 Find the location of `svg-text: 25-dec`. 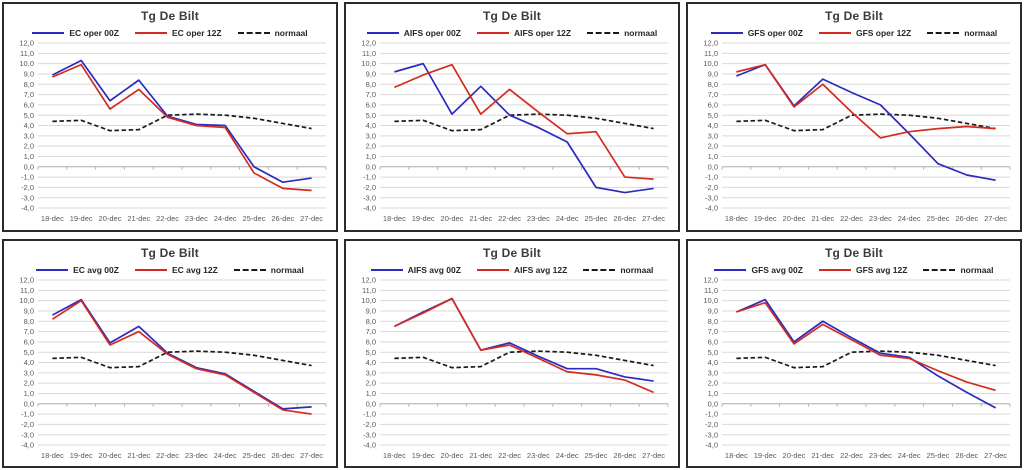

svg-text: 25-dec is located at coordinates (254, 218).